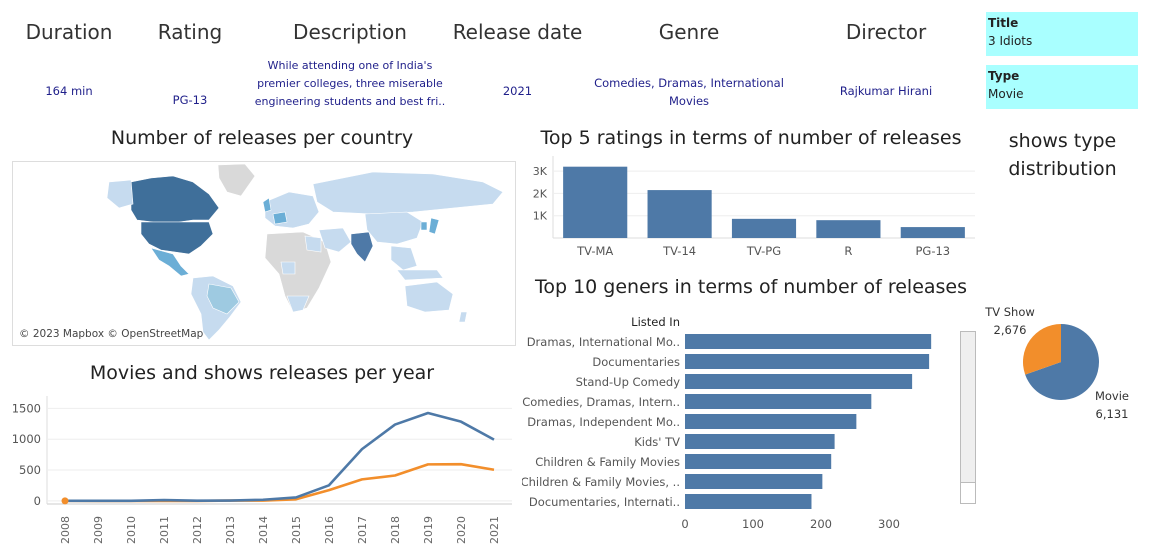 This screenshot has height=547, width=1149. I want to click on genres-y-tick-label: Dramas, International Mo.., so click(603, 342).